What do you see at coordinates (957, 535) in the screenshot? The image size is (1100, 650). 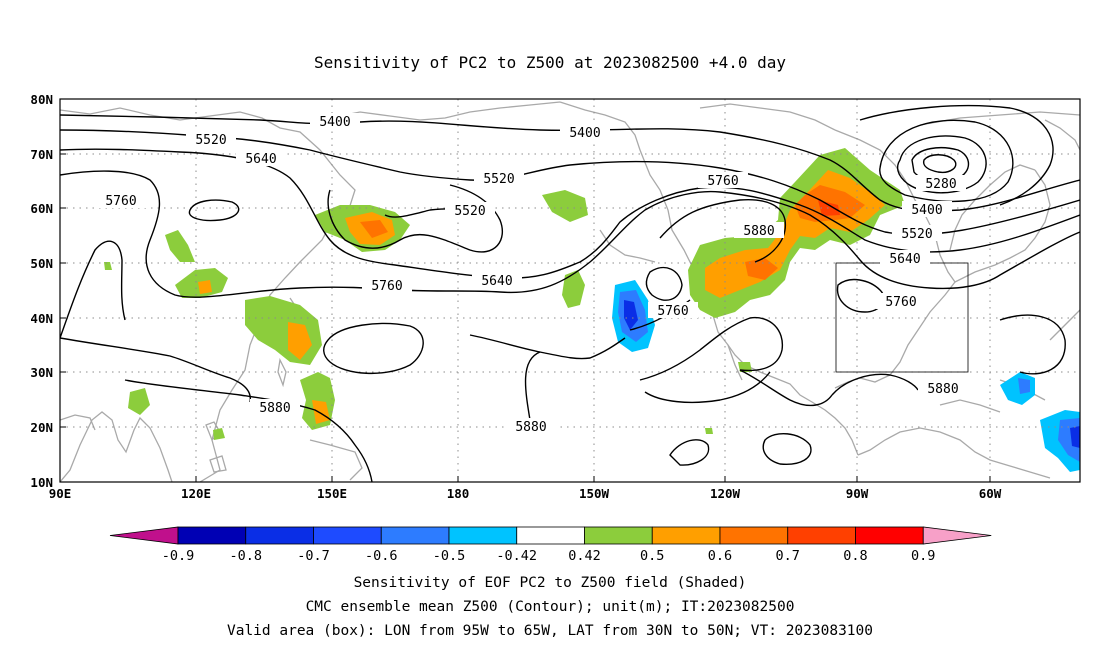 I see `colorbar-end-right` at bounding box center [957, 535].